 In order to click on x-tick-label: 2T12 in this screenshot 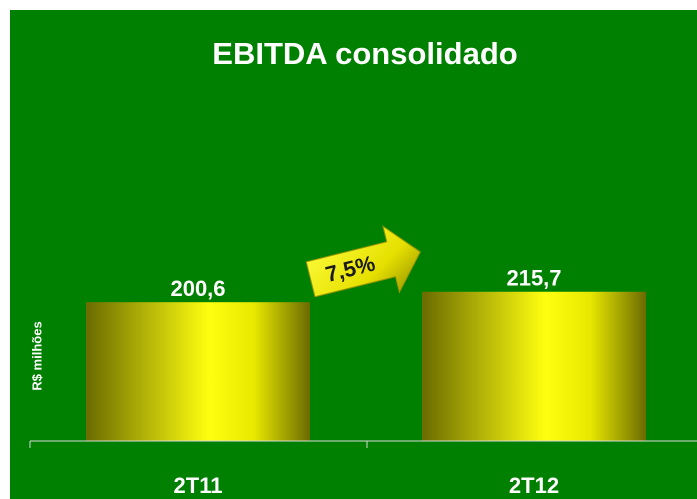, I will do `click(534, 485)`.